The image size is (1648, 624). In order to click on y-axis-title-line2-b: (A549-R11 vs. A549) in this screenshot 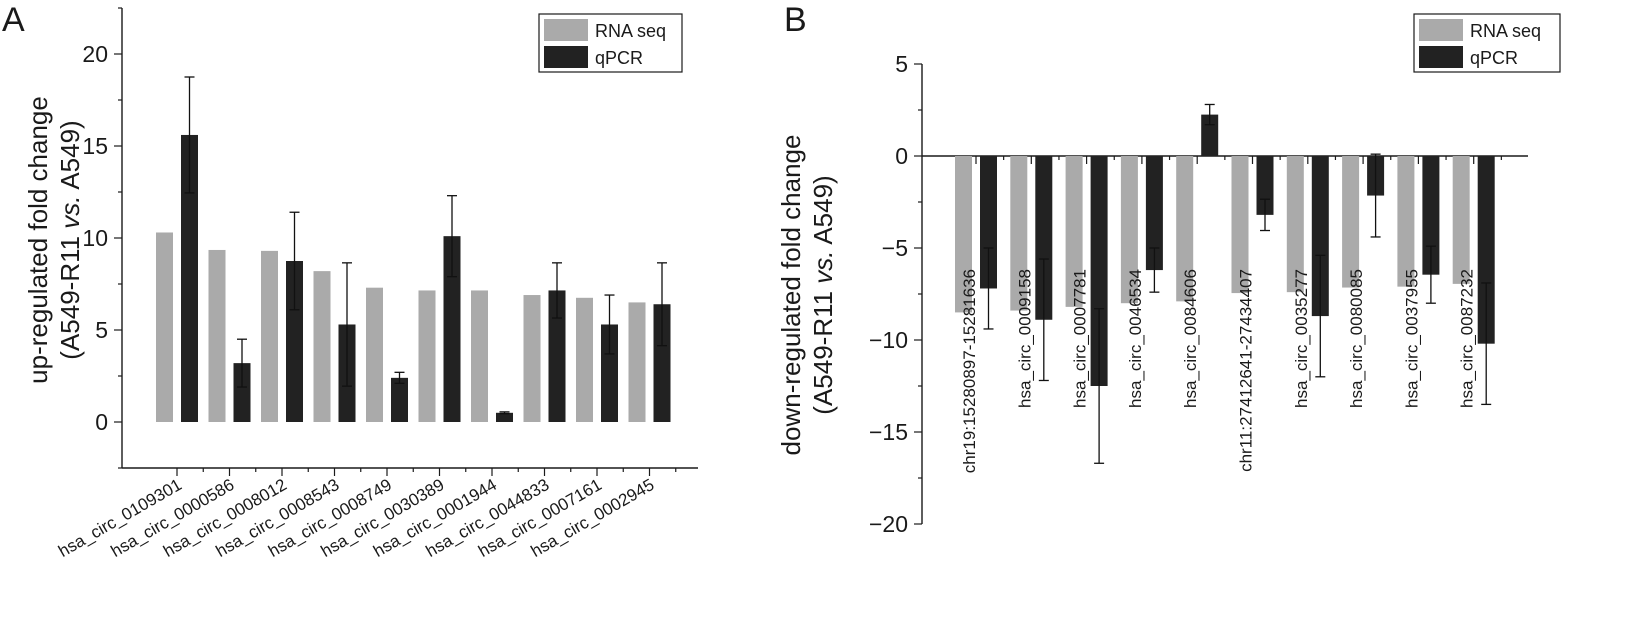, I will do `click(823, 294)`.